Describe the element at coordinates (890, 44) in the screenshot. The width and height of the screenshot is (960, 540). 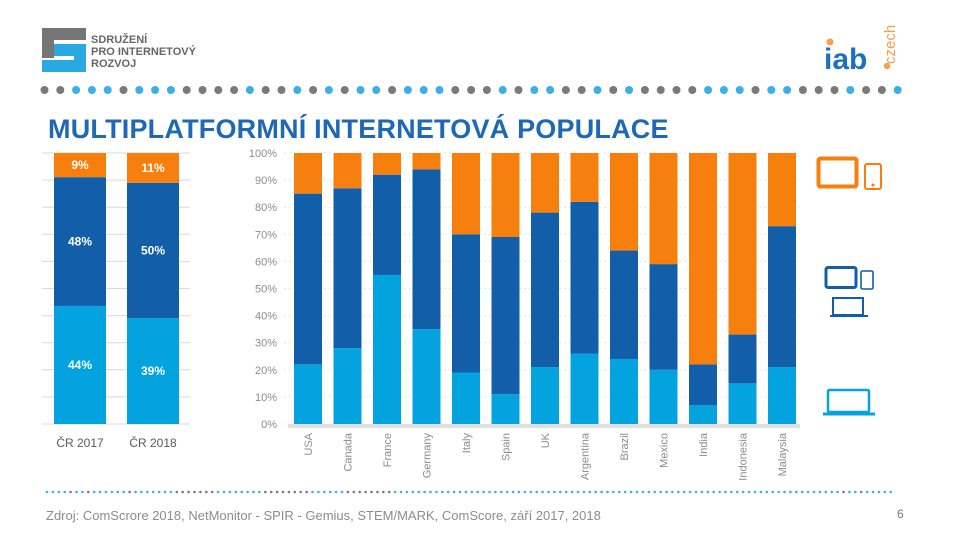
I see `iab-logo-suffix: czech` at that location.